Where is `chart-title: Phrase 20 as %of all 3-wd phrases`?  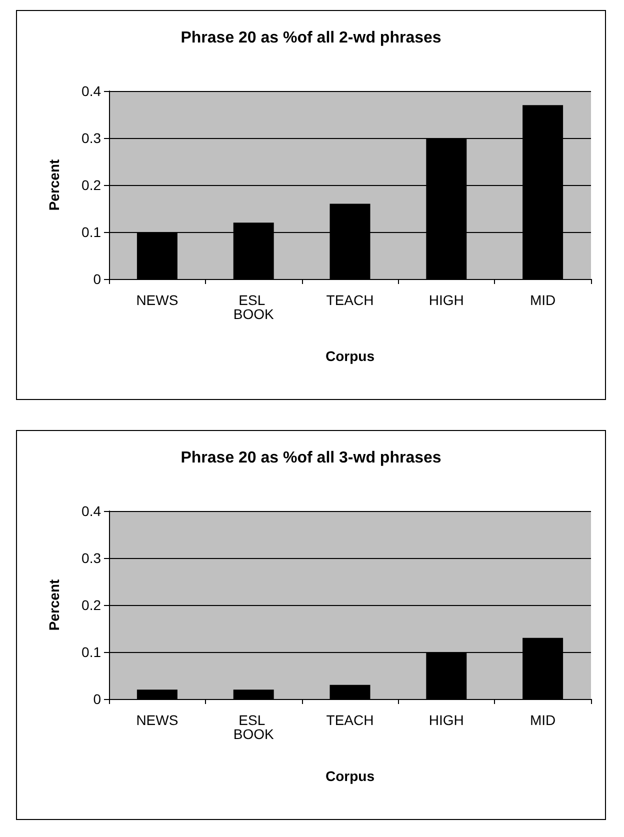 chart-title: Phrase 20 as %of all 3-wd phrases is located at coordinates (311, 458).